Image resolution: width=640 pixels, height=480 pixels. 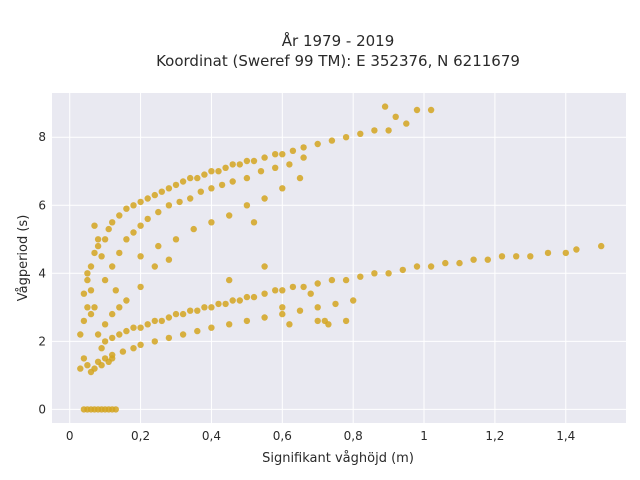 What do you see at coordinates (42, 137) in the screenshot?
I see `y-tick-label: 8` at bounding box center [42, 137].